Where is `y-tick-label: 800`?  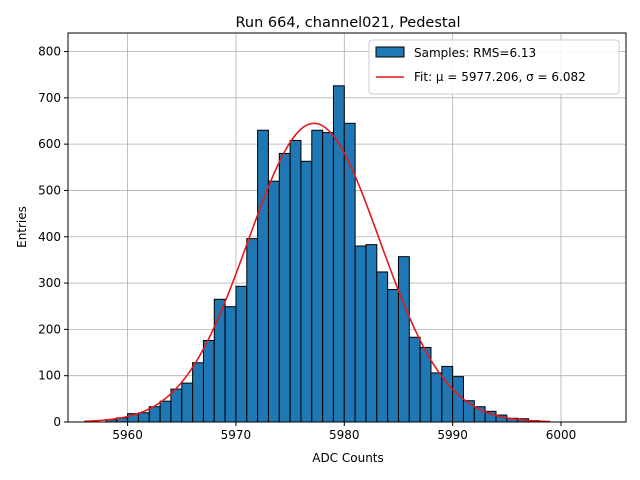 y-tick-label: 800 is located at coordinates (49, 52).